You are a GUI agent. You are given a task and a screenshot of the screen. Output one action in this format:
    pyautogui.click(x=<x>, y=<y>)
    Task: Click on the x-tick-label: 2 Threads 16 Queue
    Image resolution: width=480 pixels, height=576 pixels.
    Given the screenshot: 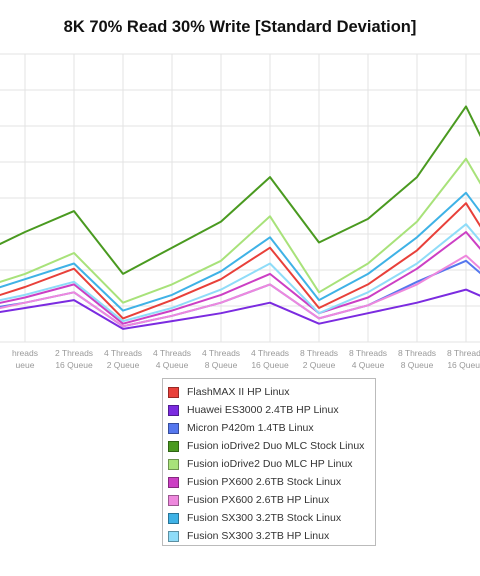 What is the action you would take?
    pyautogui.click(x=74, y=359)
    